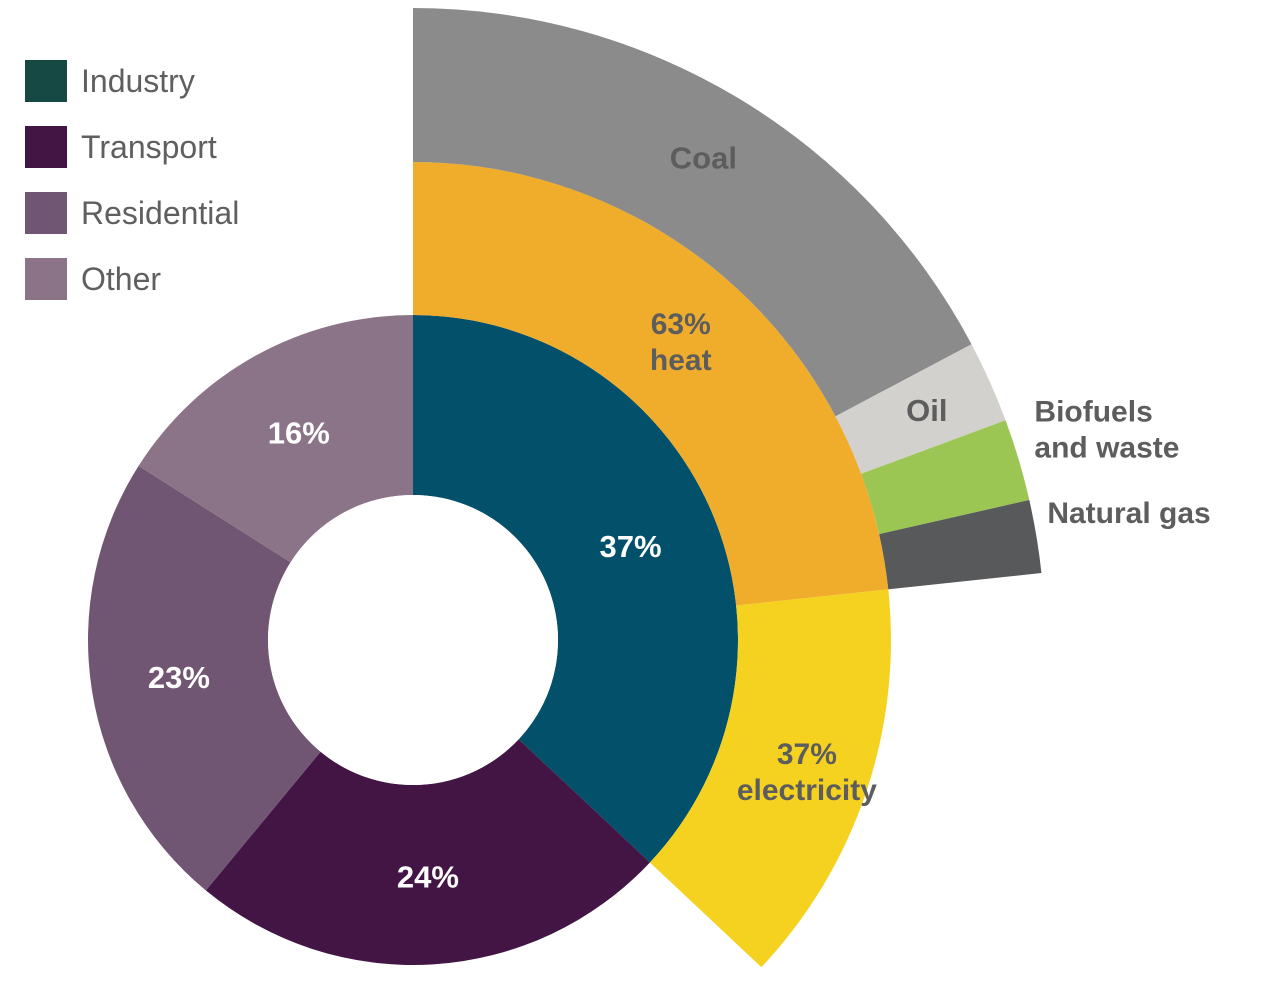 This screenshot has height=1000, width=1262. What do you see at coordinates (427, 852) in the screenshot?
I see `slice-transport` at bounding box center [427, 852].